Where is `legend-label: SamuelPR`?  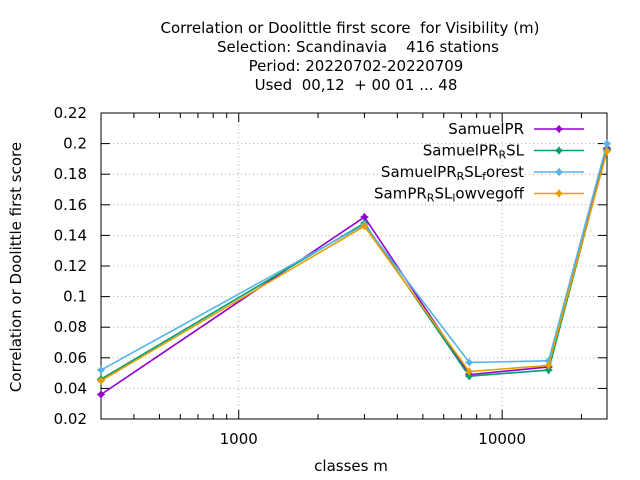 legend-label: SamuelPR is located at coordinates (486, 129).